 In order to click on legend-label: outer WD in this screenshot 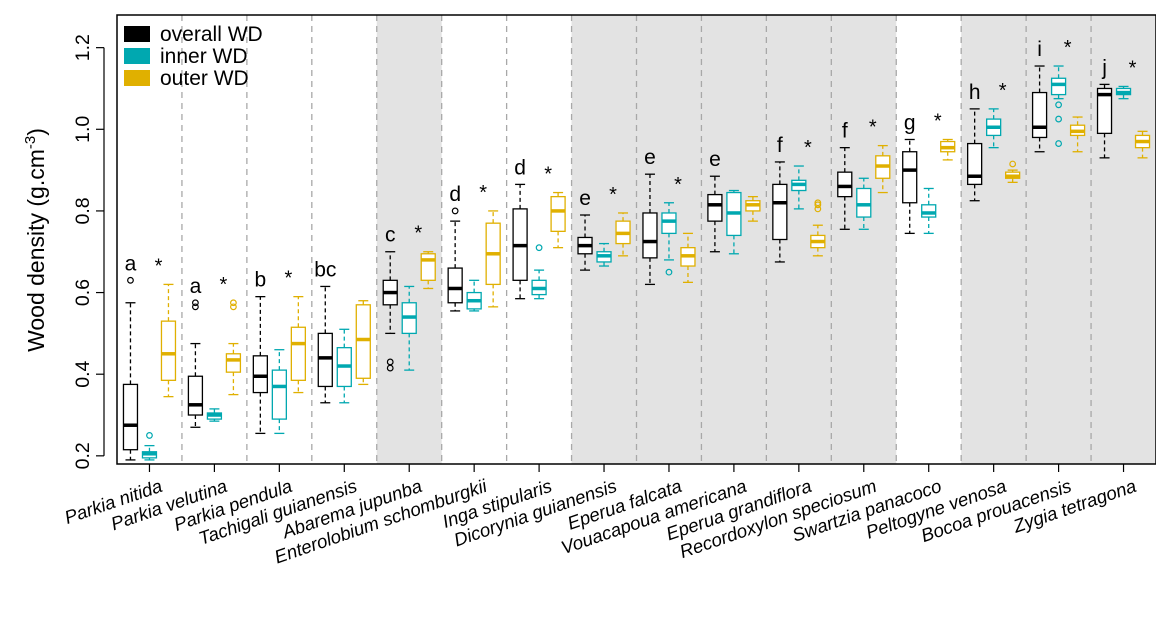, I will do `click(204, 78)`.